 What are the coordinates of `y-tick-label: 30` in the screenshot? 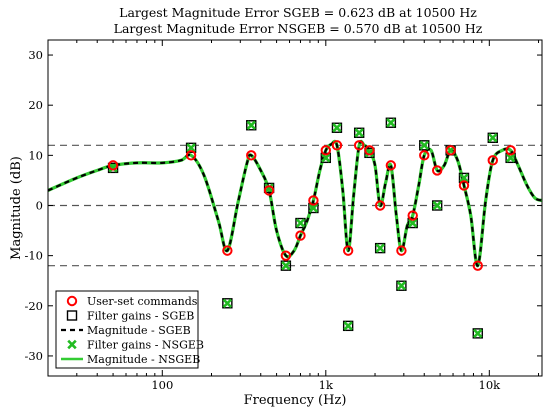 It's located at (35, 55).